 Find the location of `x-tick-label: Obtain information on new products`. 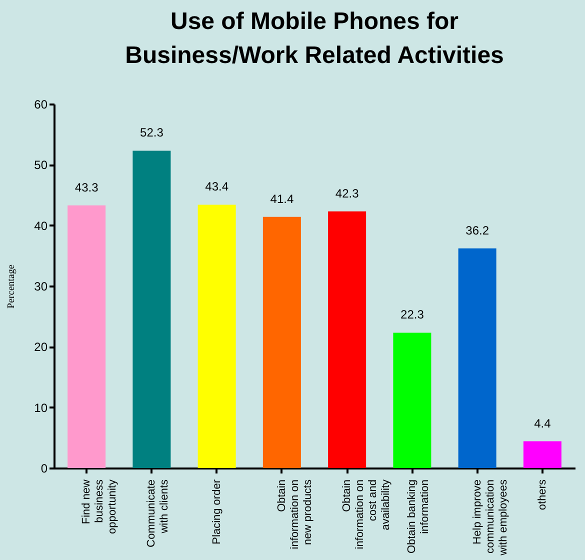

x-tick-label: Obtain information on new products is located at coordinates (295, 514).